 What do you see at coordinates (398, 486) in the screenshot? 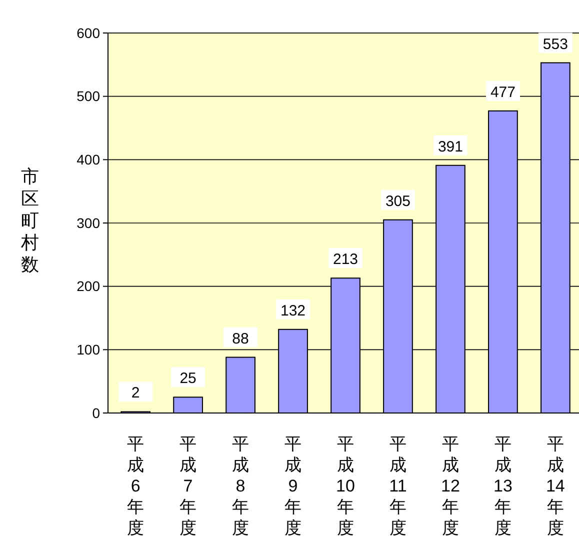
I see `x-tick-label: 平成11年度` at bounding box center [398, 486].